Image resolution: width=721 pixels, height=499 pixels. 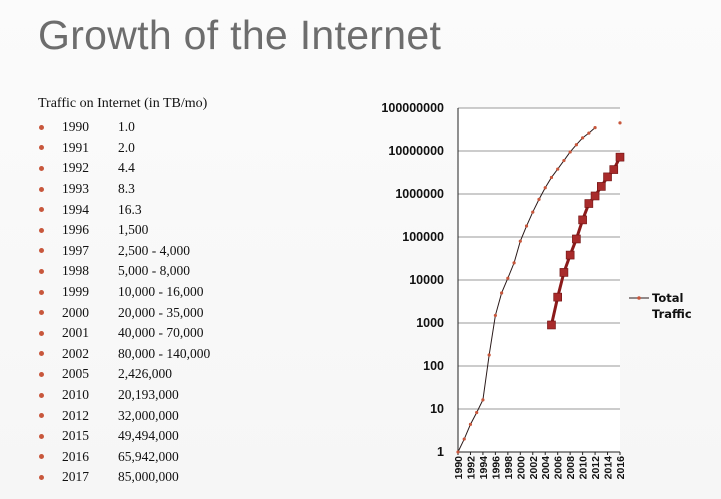 I want to click on list-item: 1999 10,000 - 16,000, so click(x=124, y=292).